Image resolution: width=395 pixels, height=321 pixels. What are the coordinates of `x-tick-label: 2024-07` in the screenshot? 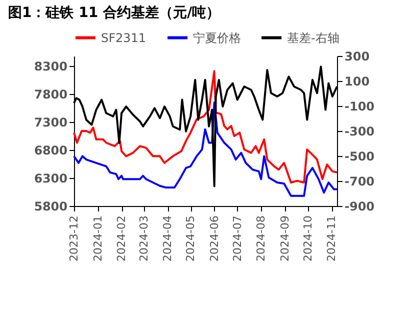 It's located at (237, 239).